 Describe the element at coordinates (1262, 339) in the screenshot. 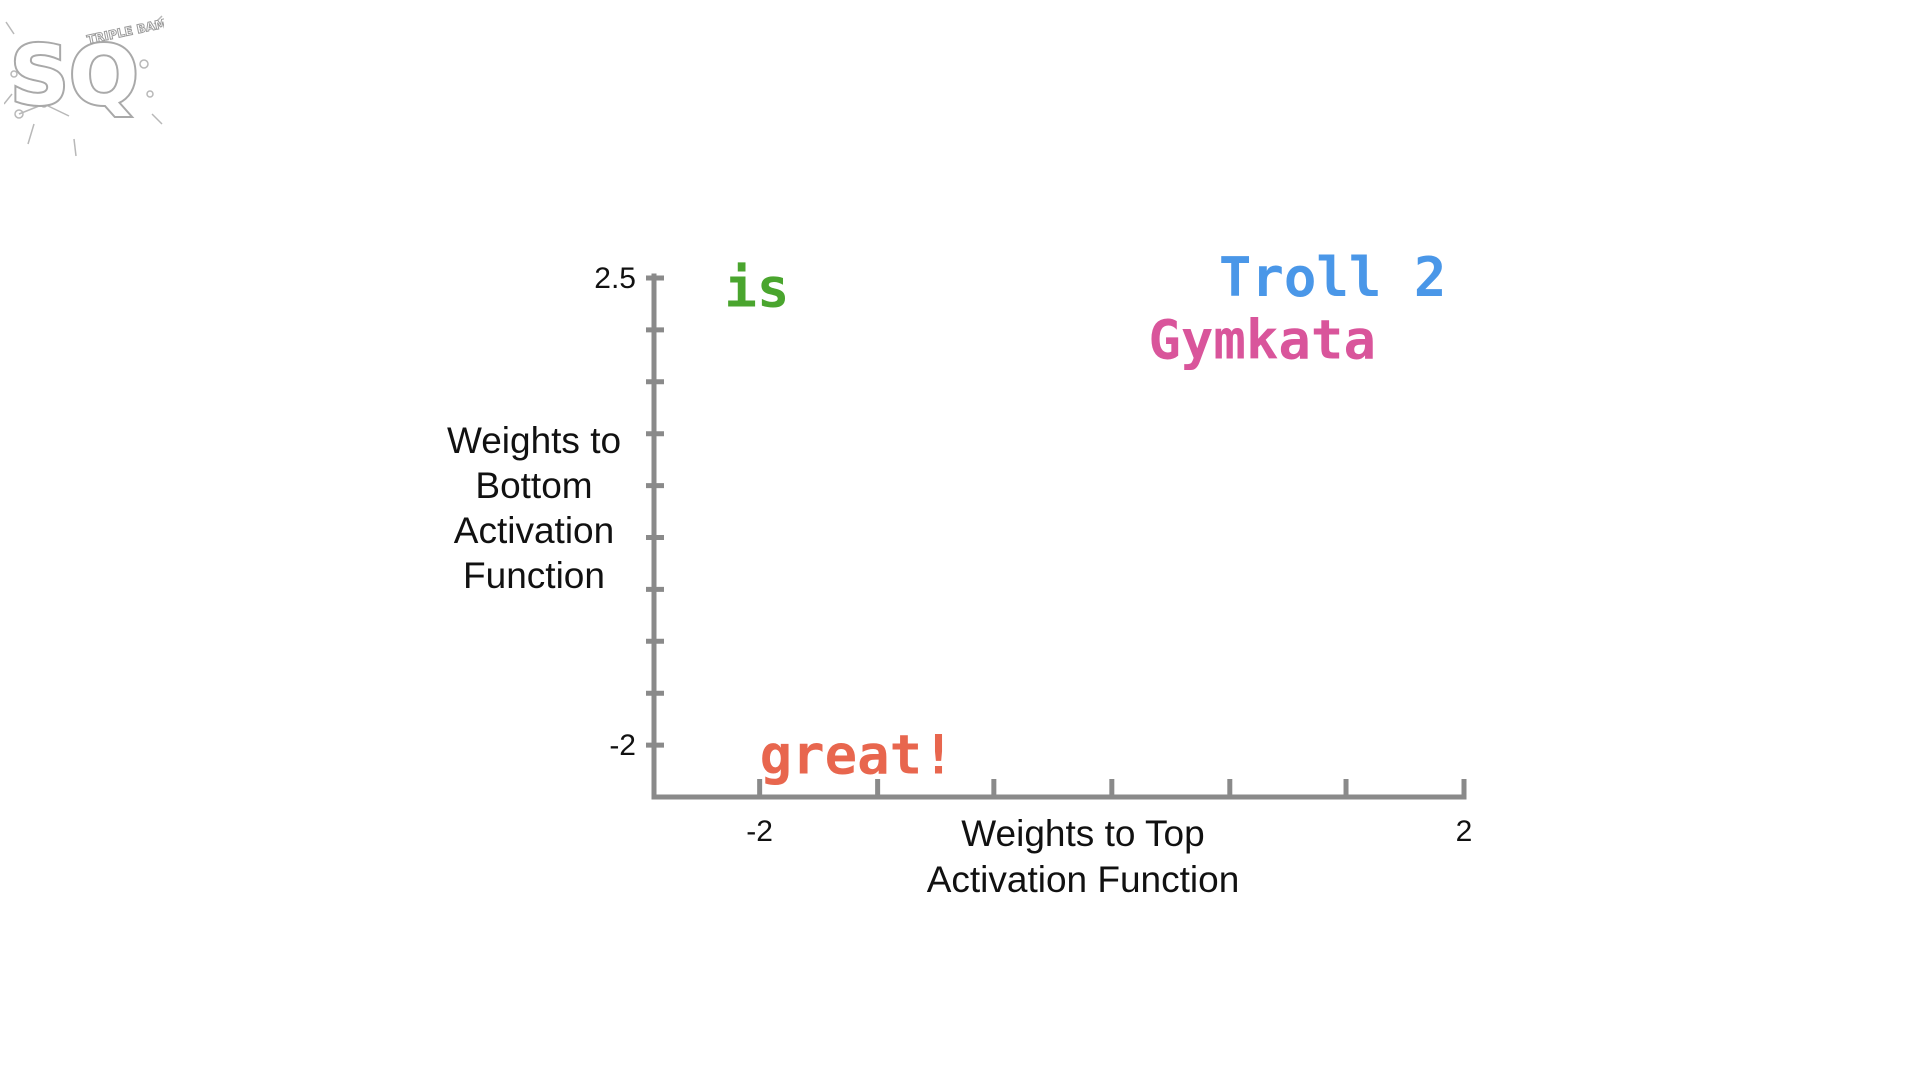

I see `point-label-2: Gymkata` at that location.